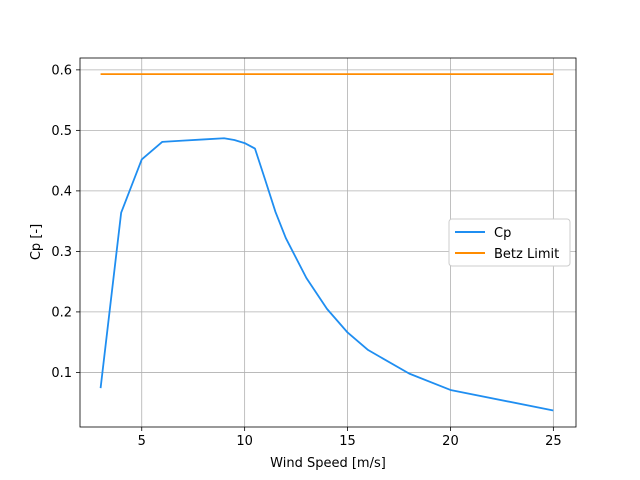 The width and height of the screenshot is (640, 480). Describe the element at coordinates (553, 441) in the screenshot. I see `x-tick-label: 25` at that location.